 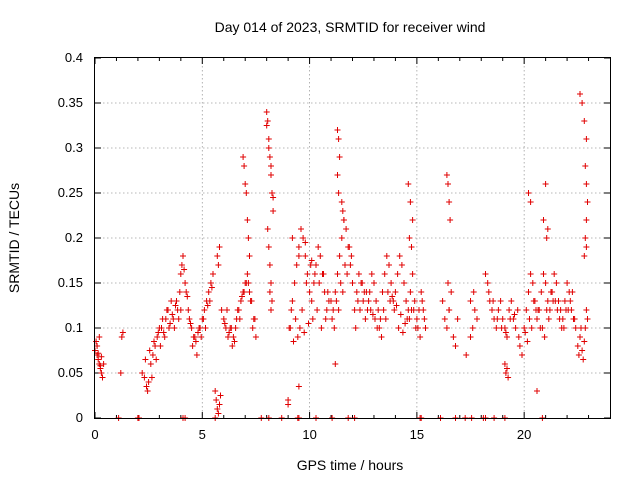 What do you see at coordinates (70, 282) in the screenshot?
I see `y-tick-label: 0.15` at bounding box center [70, 282].